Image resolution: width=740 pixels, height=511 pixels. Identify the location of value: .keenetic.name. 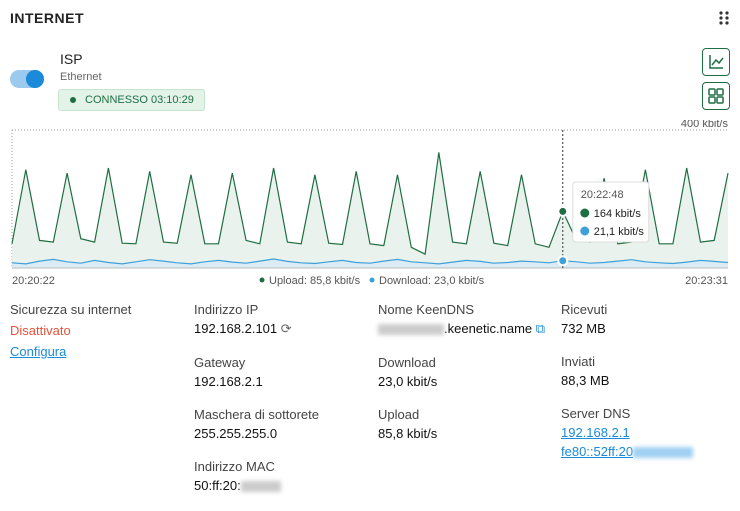
(488, 328).